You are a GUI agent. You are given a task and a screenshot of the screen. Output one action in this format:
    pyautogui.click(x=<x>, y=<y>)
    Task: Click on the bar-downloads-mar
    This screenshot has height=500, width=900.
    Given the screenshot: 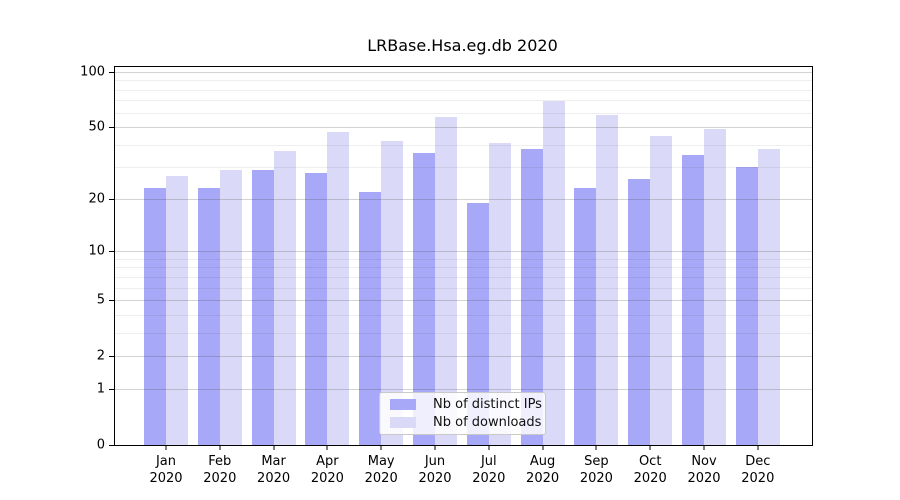 What is the action you would take?
    pyautogui.click(x=284, y=298)
    